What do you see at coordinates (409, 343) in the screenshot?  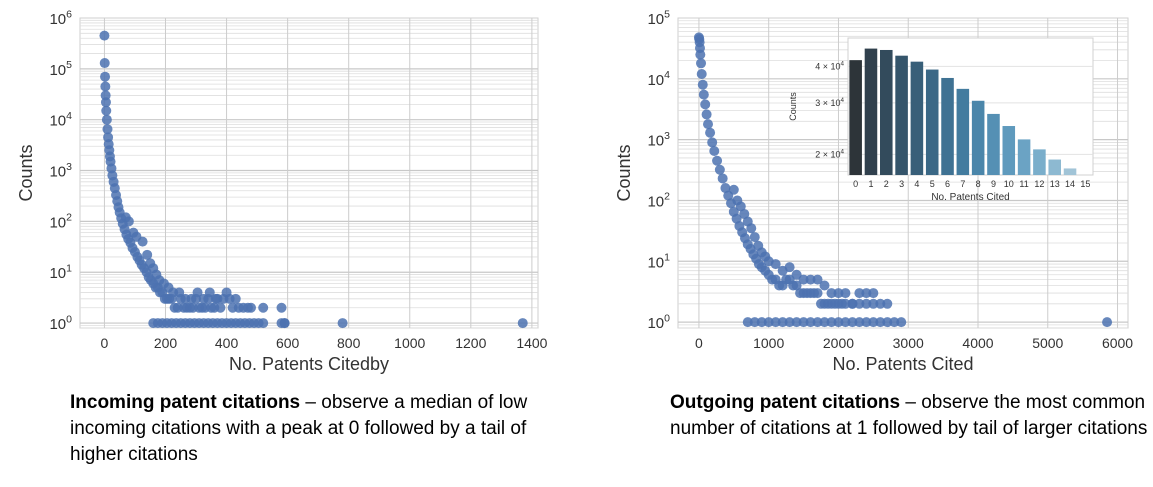 I see `incoming-x-tick-label: 1000` at bounding box center [409, 343].